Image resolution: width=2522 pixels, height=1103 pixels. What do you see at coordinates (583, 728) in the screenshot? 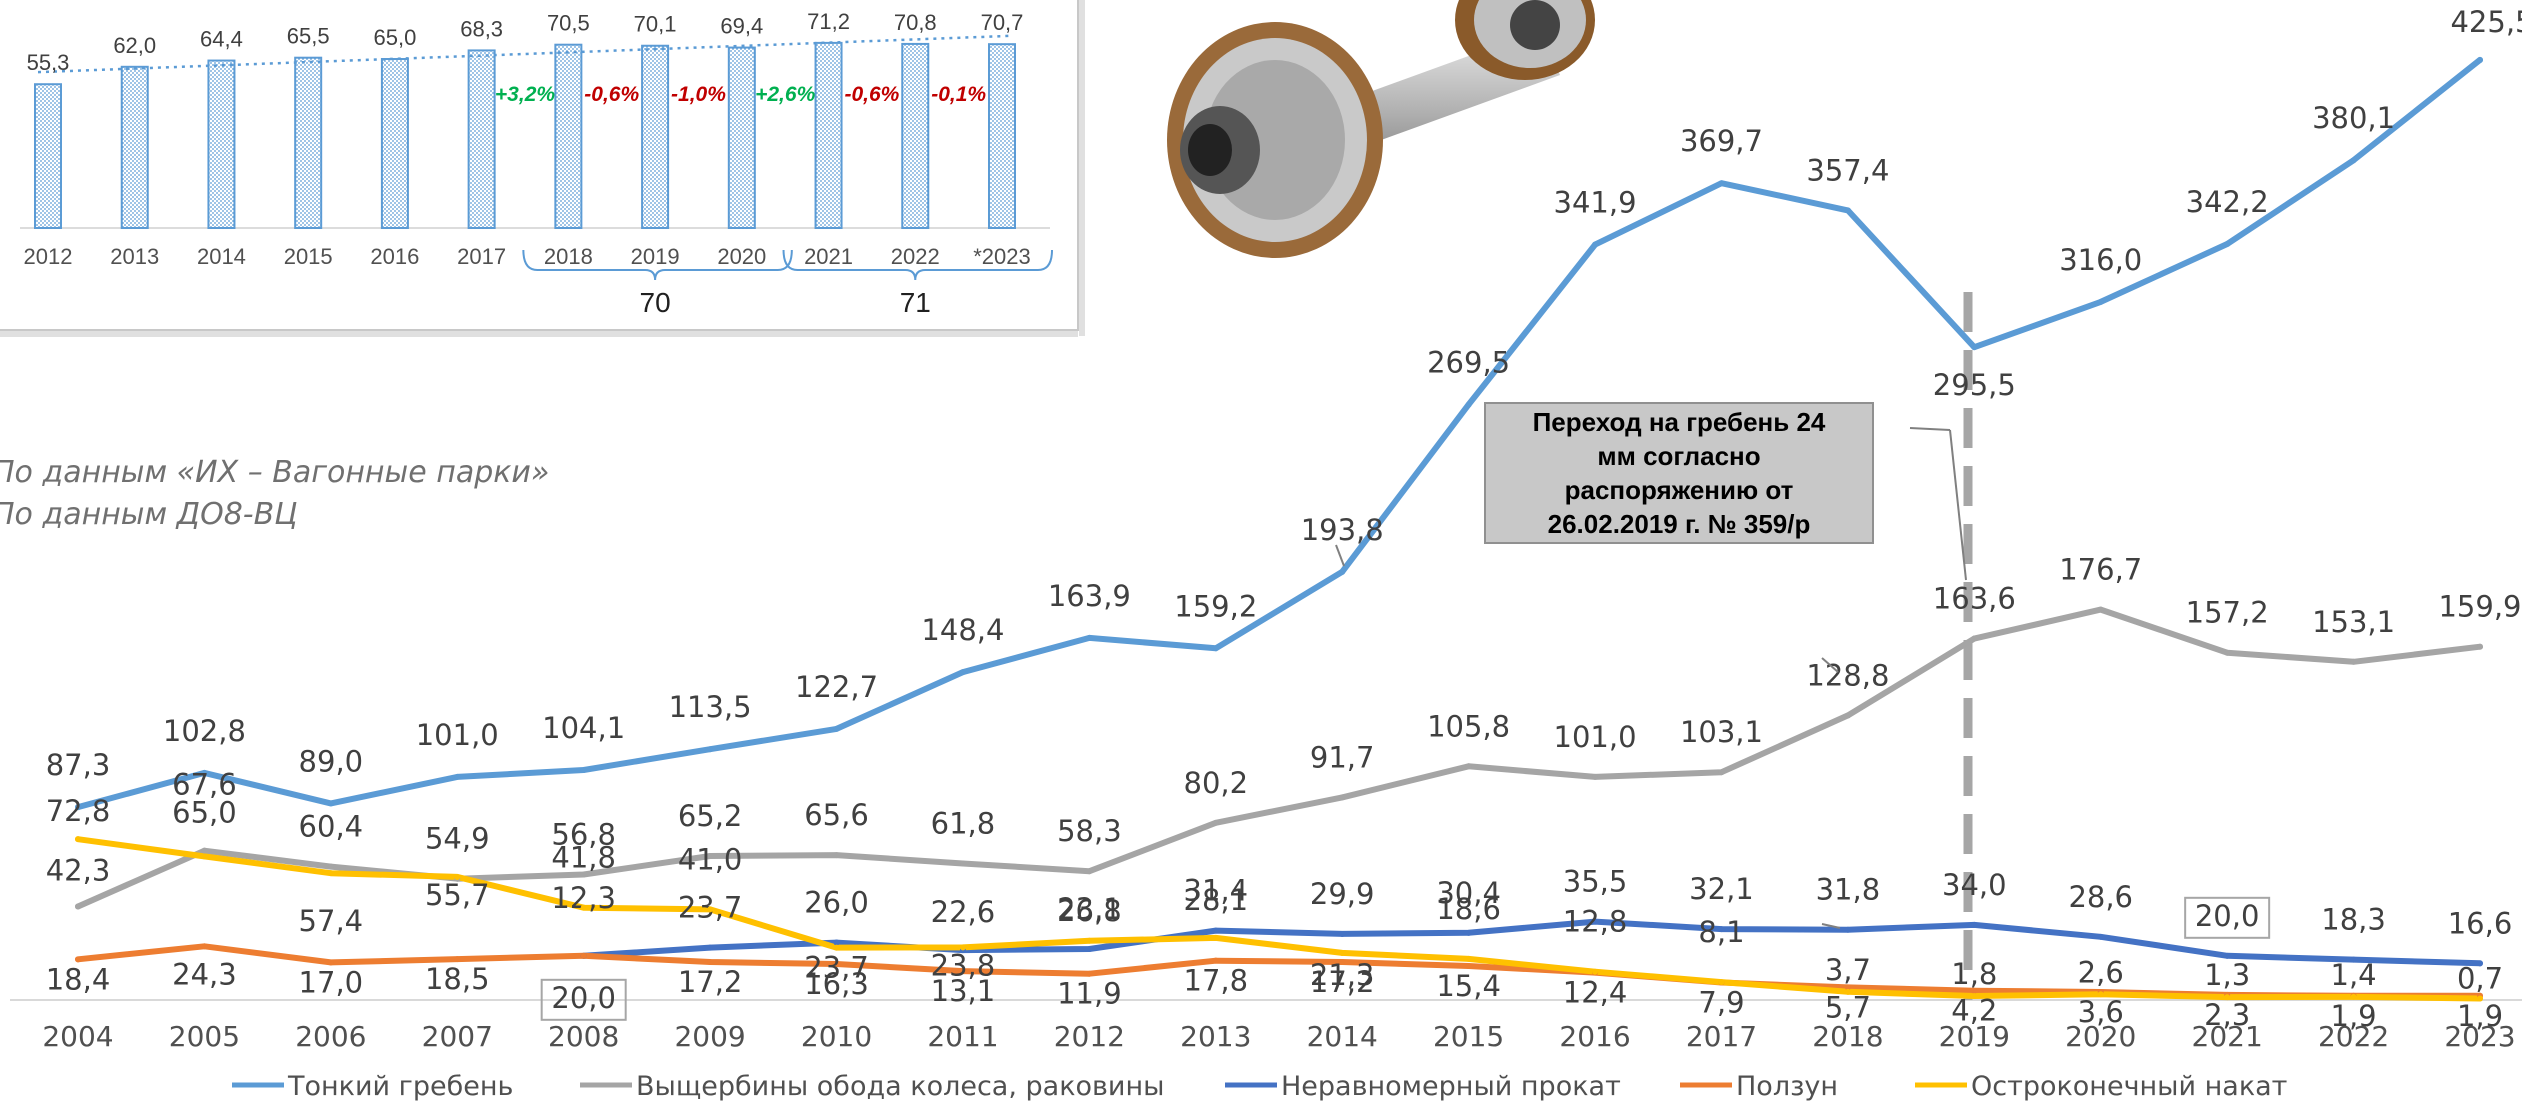
I see `data-label-0-4: 104,1` at bounding box center [583, 728].